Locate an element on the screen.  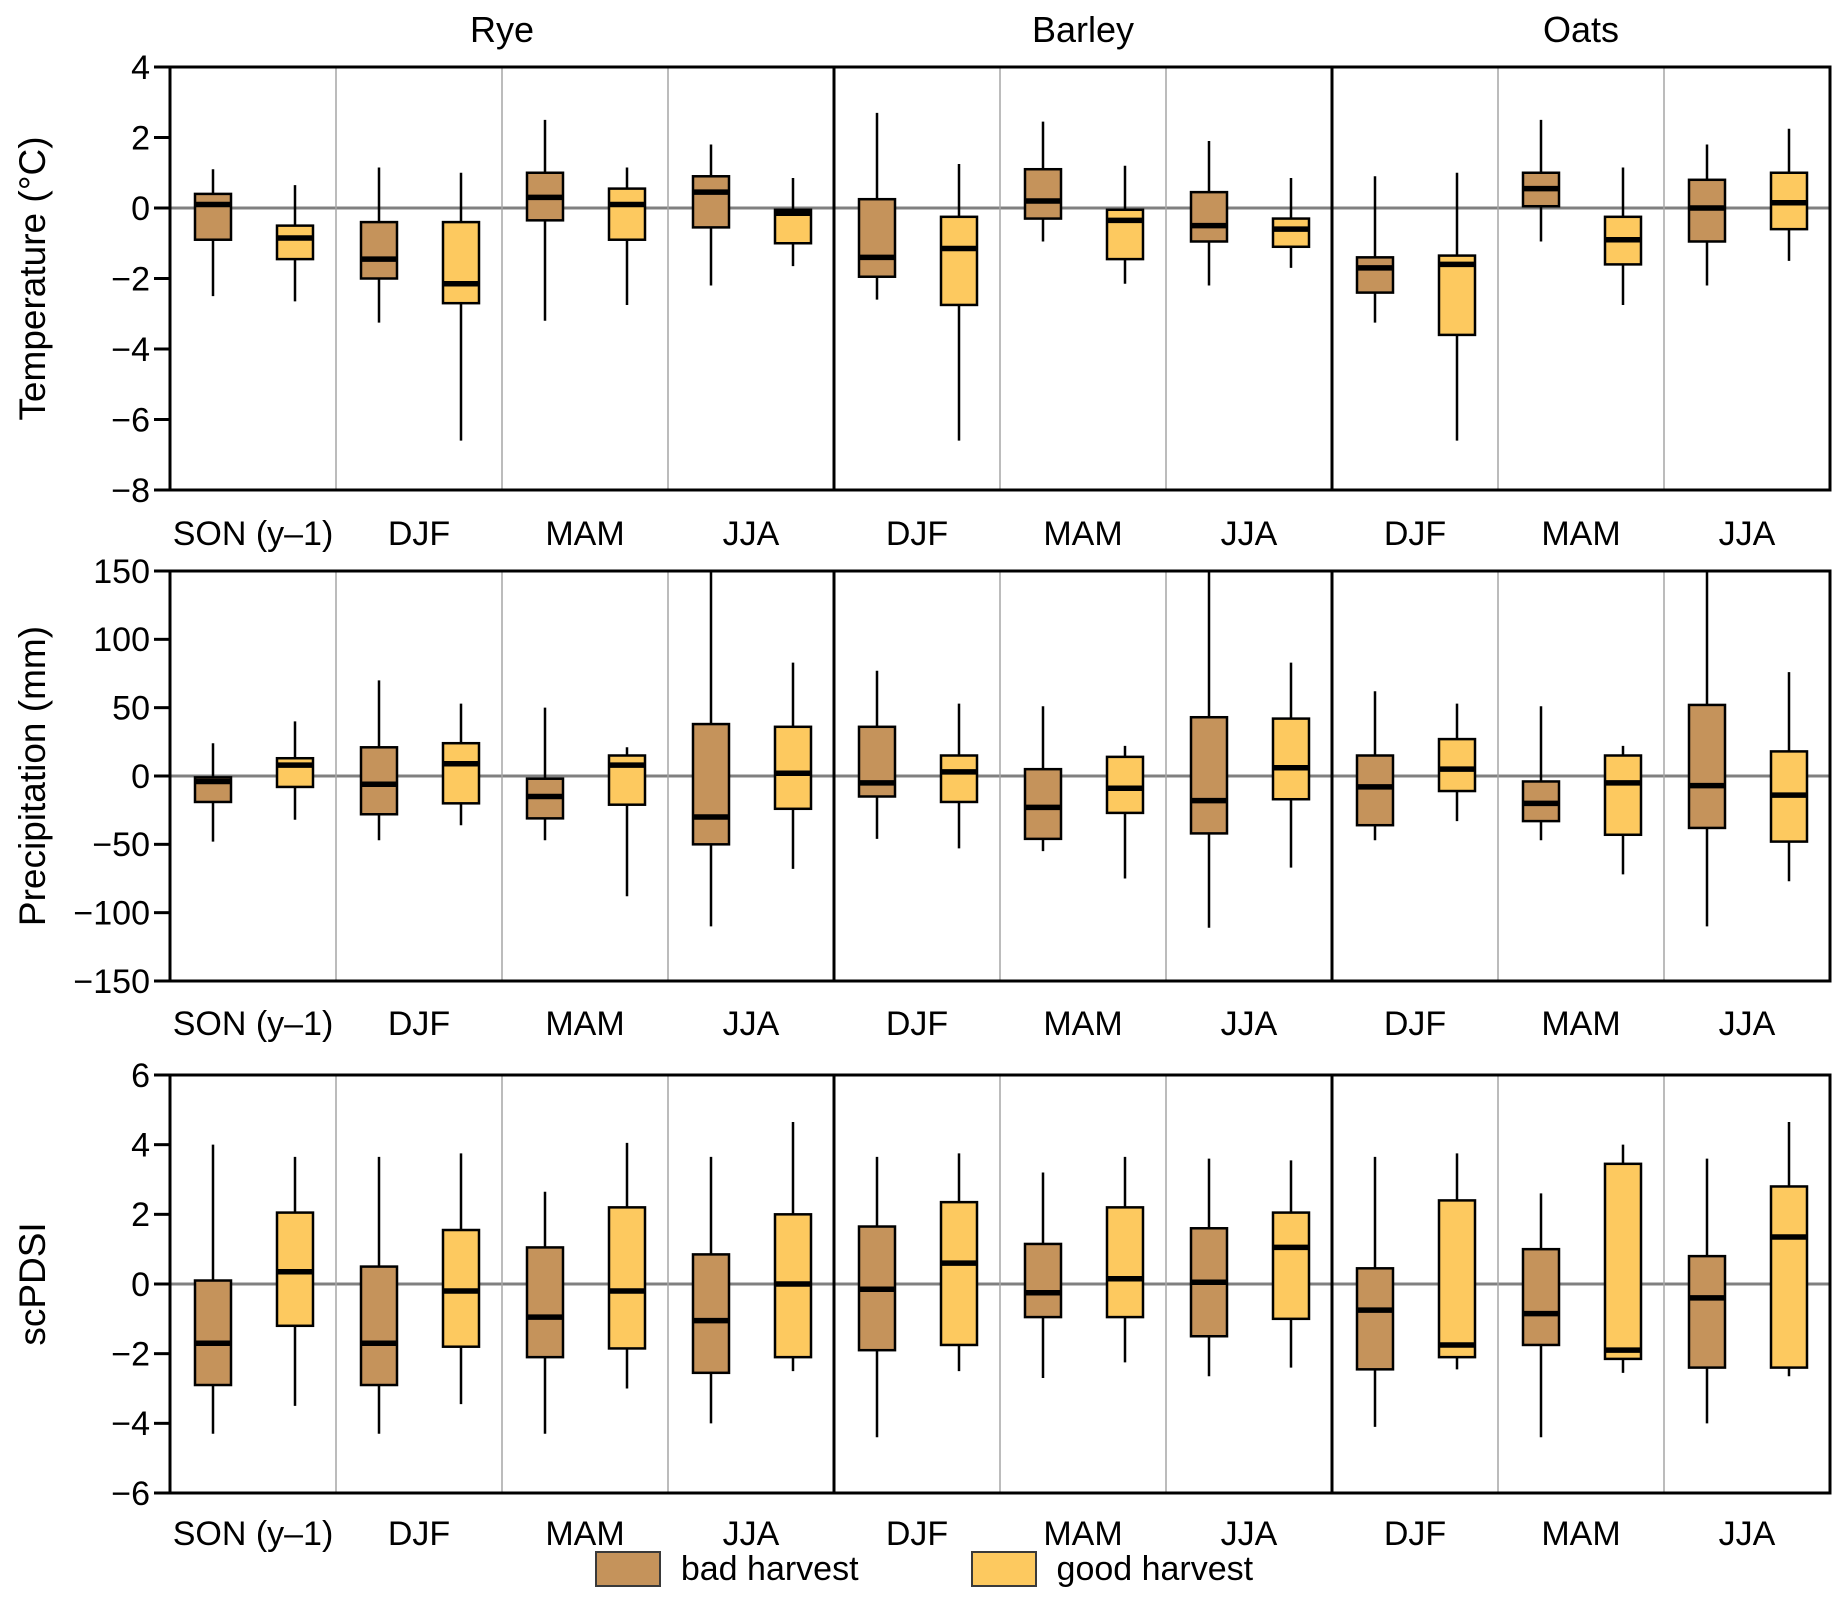
y-tick-label: 4 is located at coordinates (140, 1146).